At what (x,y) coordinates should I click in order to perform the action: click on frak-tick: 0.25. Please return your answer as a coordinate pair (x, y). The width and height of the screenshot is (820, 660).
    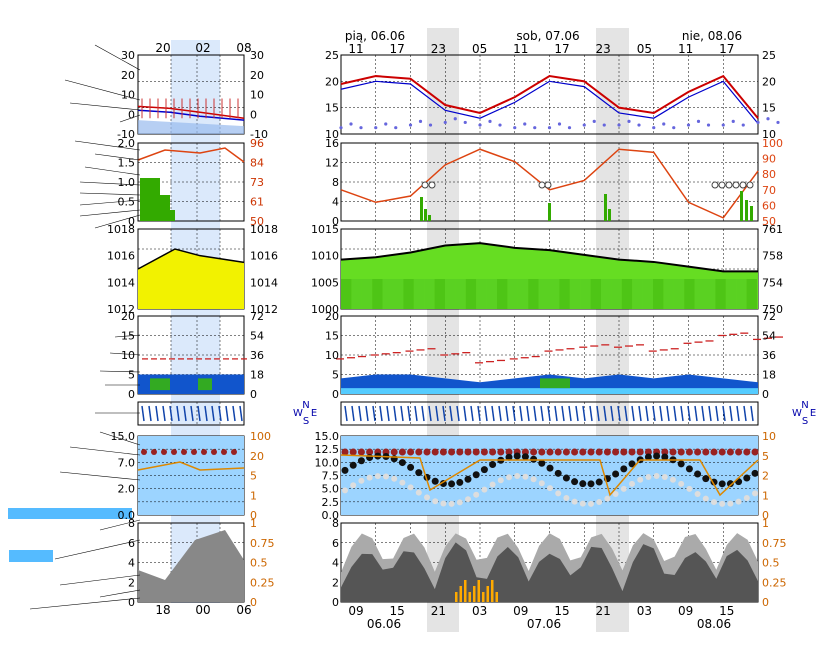
    Looking at the image, I should click on (774, 582).